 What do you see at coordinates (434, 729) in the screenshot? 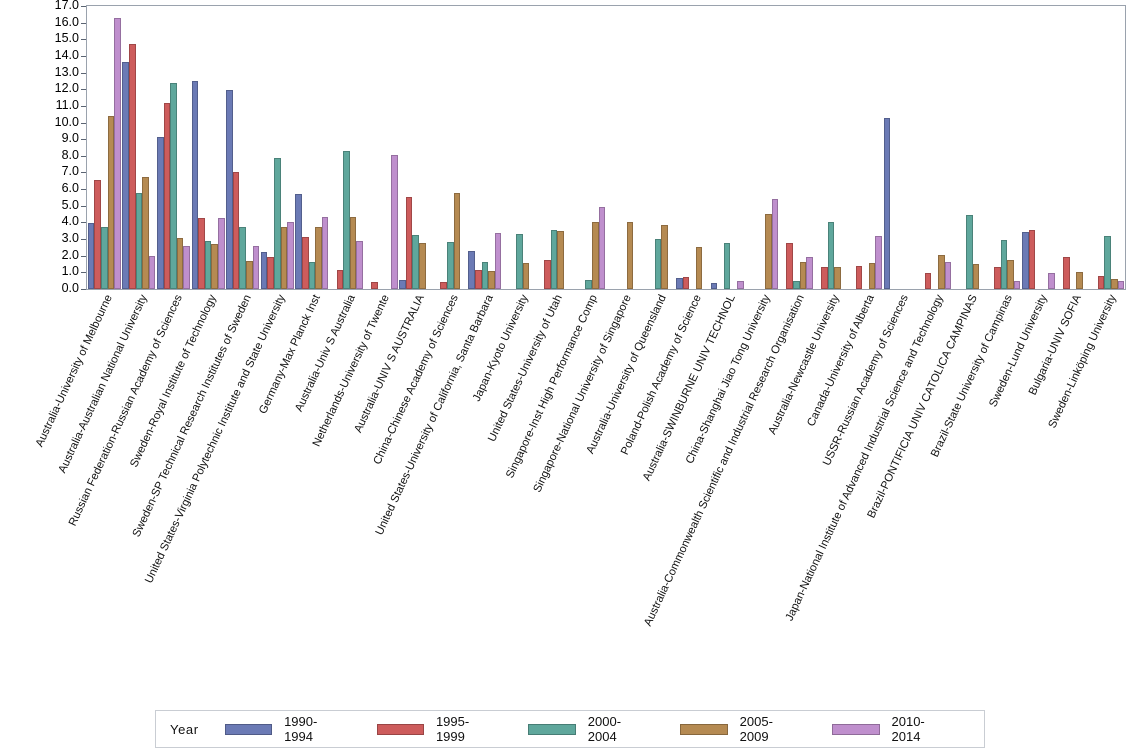
I see `legend-item: 1995-1999` at bounding box center [434, 729].